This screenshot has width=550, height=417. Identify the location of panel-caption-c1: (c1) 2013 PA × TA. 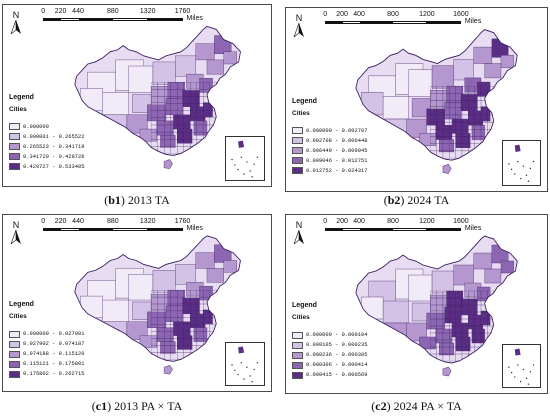
(137, 406).